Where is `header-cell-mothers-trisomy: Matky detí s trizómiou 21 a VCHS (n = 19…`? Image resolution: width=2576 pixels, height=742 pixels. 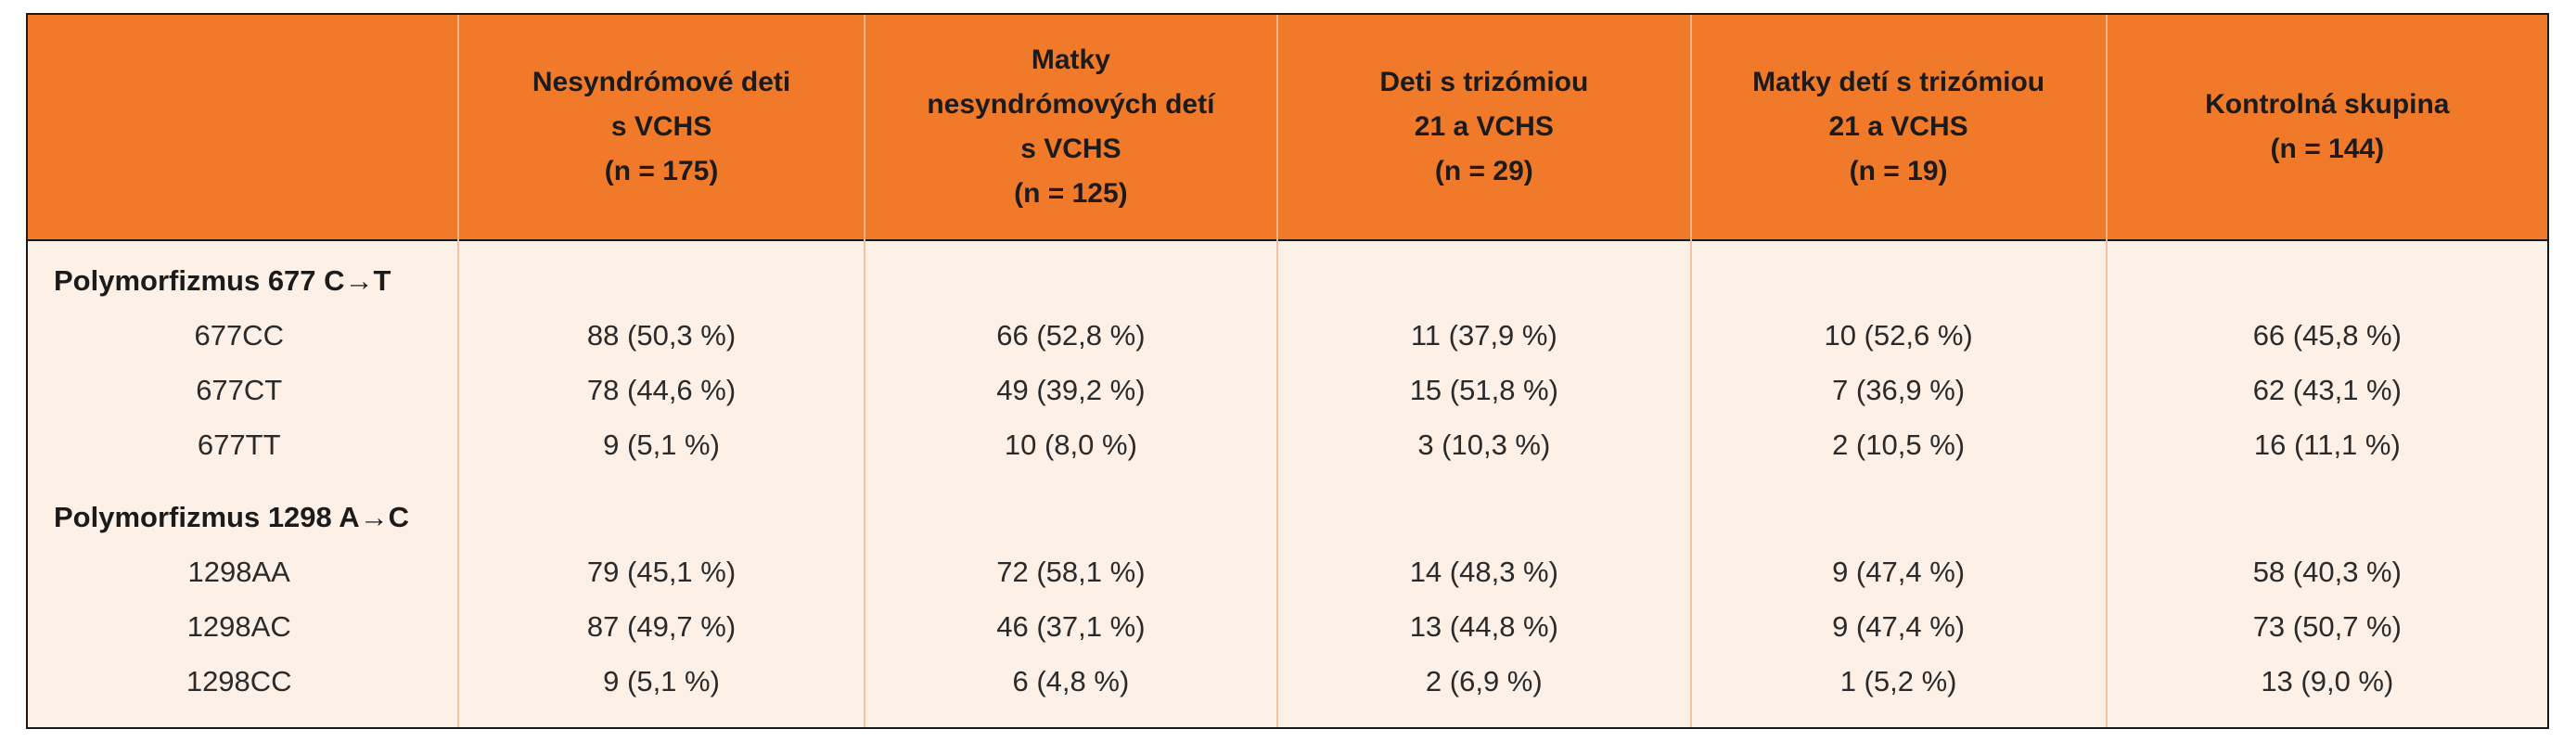
header-cell-mothers-trisomy: Matky detí s trizómiou 21 a VCHS (n = 19… is located at coordinates (1898, 127).